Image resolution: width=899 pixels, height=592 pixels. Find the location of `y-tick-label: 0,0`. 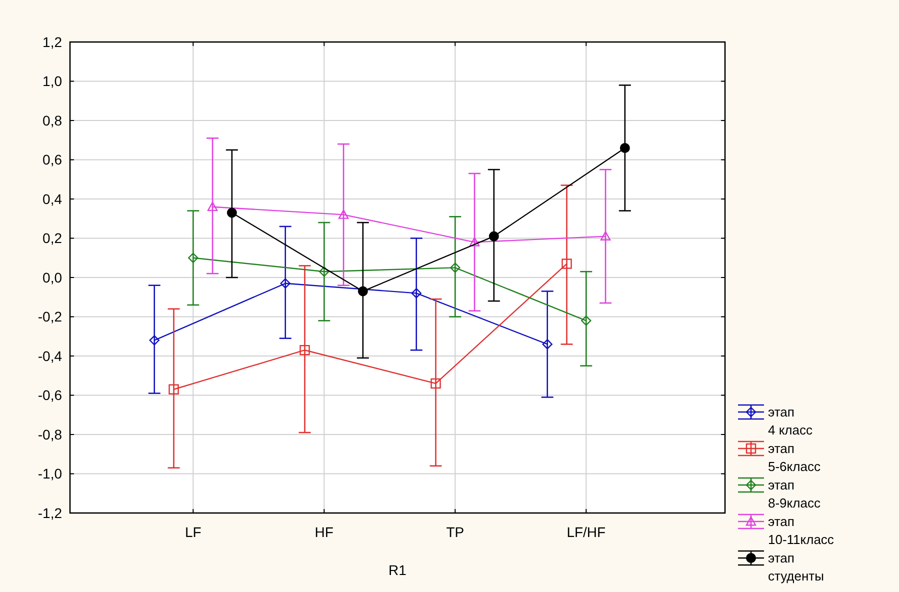

y-tick-label: 0,0 is located at coordinates (52, 277).